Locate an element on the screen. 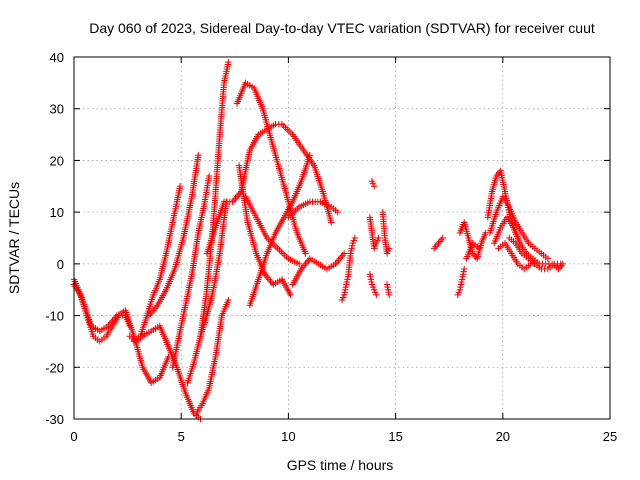 The image size is (640, 480). y-axis-title: SDTVAR / TECUs is located at coordinates (14, 238).